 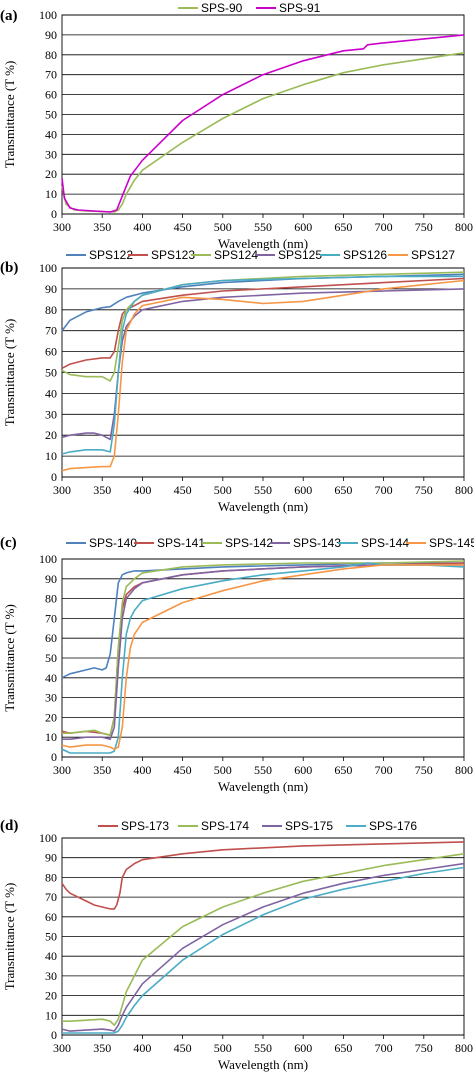 What do you see at coordinates (181, 543) in the screenshot?
I see `legend-label: SPS-141` at bounding box center [181, 543].